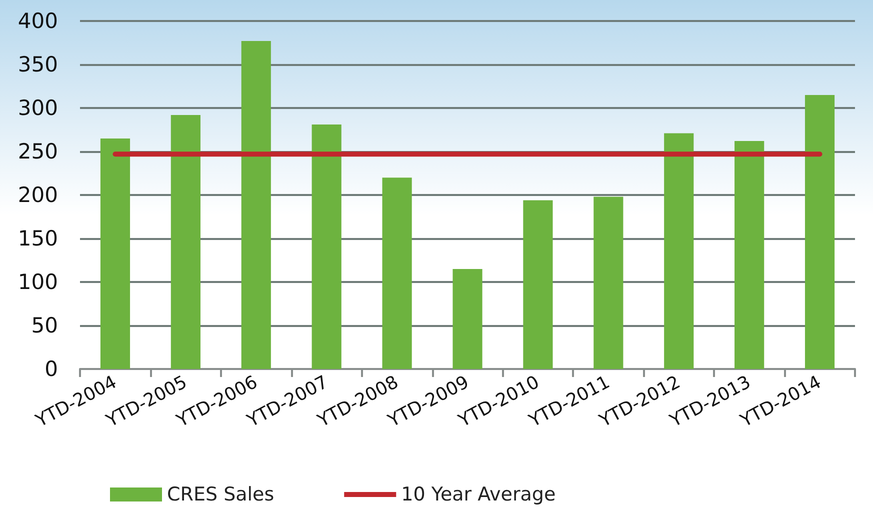 This screenshot has height=513, width=873. What do you see at coordinates (220, 495) in the screenshot?
I see `legend-label: CRES Sales` at bounding box center [220, 495].